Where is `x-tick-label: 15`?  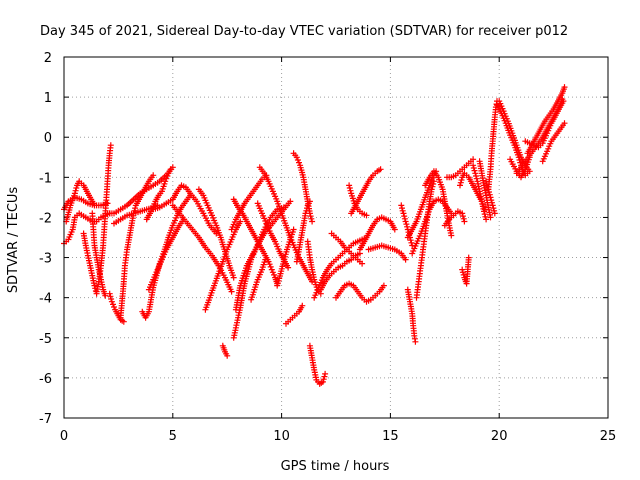 x-tick-label: 15 is located at coordinates (390, 436).